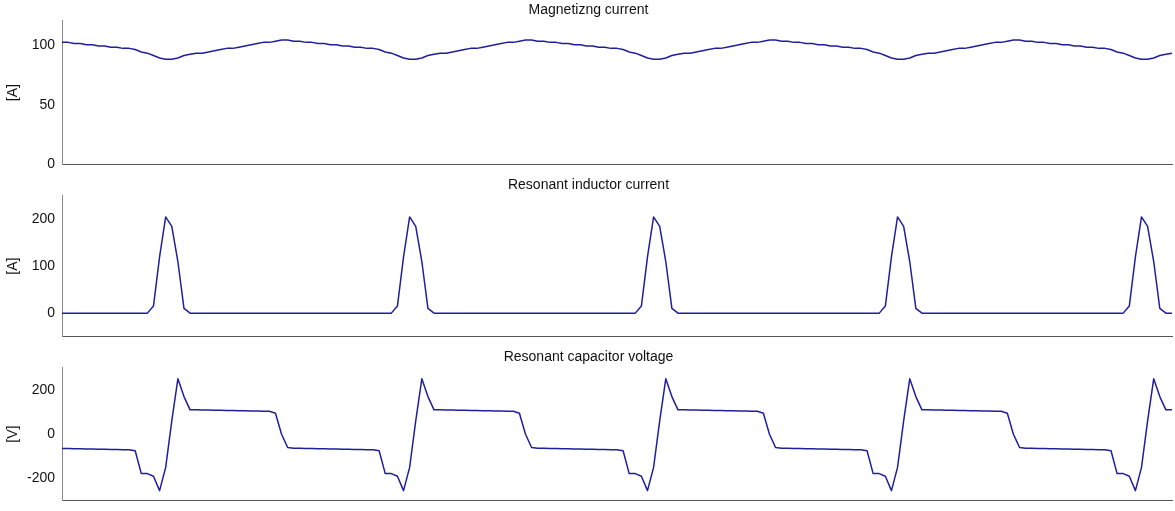  Describe the element at coordinates (41, 477) in the screenshot. I see `y-tick-label: -200` at that location.